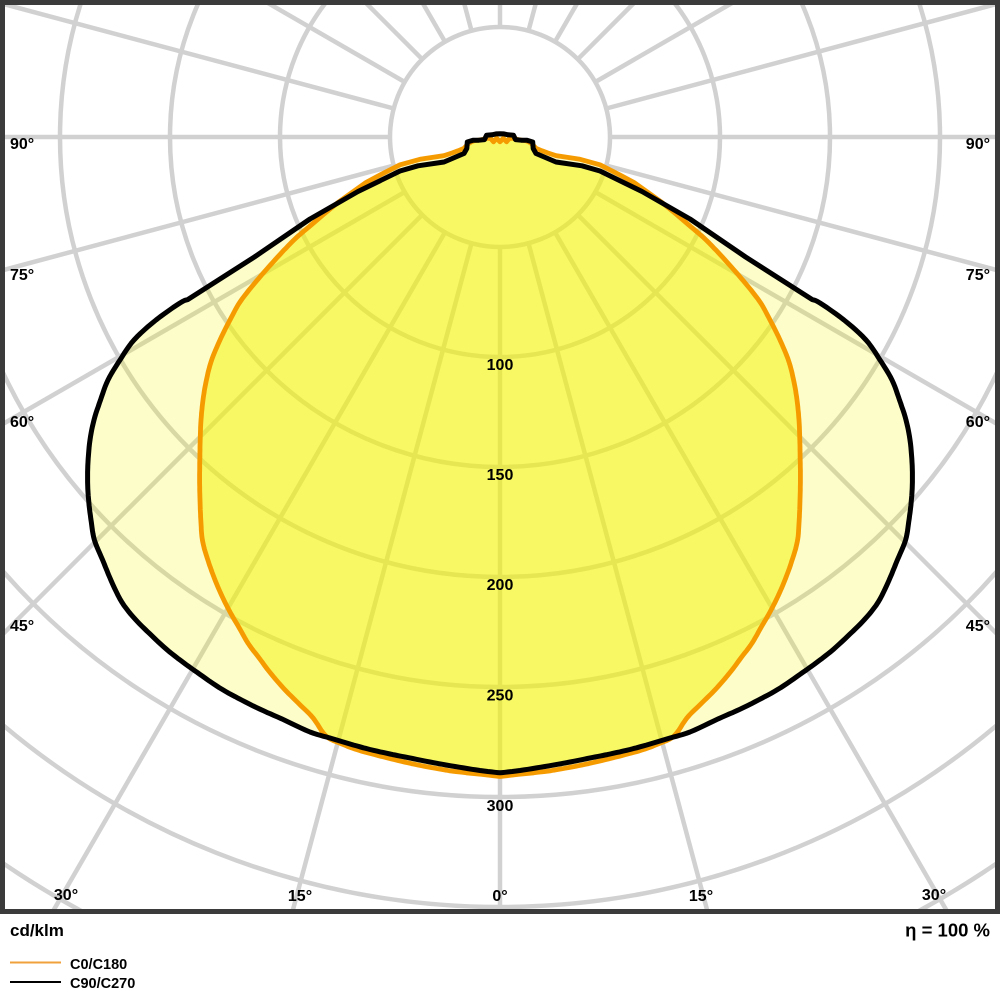 This screenshot has height=1000, width=1000. What do you see at coordinates (947, 930) in the screenshot?
I see `svg-text: η = 100 %` at bounding box center [947, 930].